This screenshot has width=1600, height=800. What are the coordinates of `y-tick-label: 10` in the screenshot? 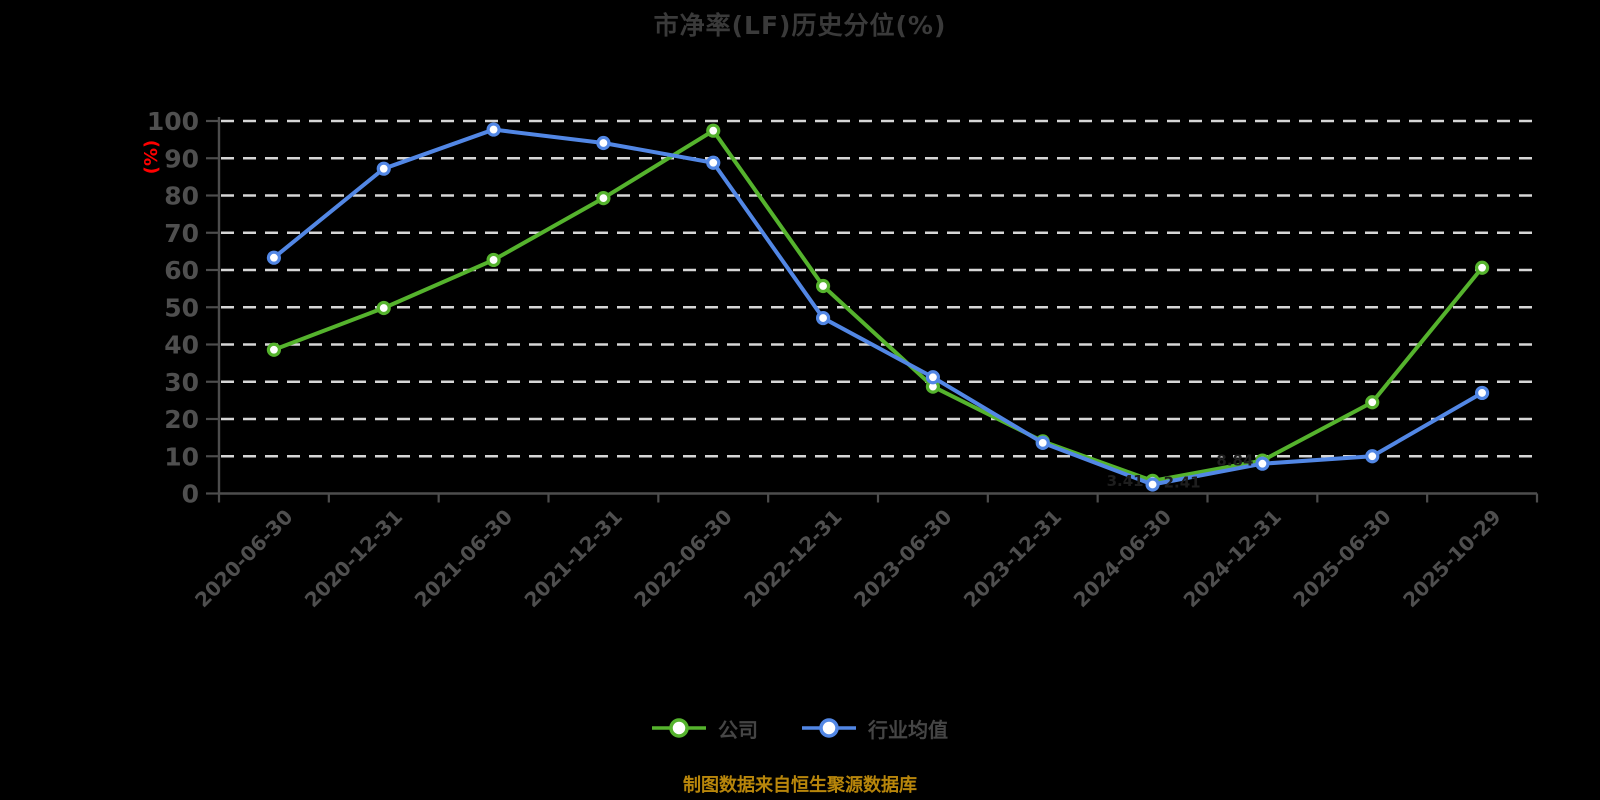 It's located at (181, 456).